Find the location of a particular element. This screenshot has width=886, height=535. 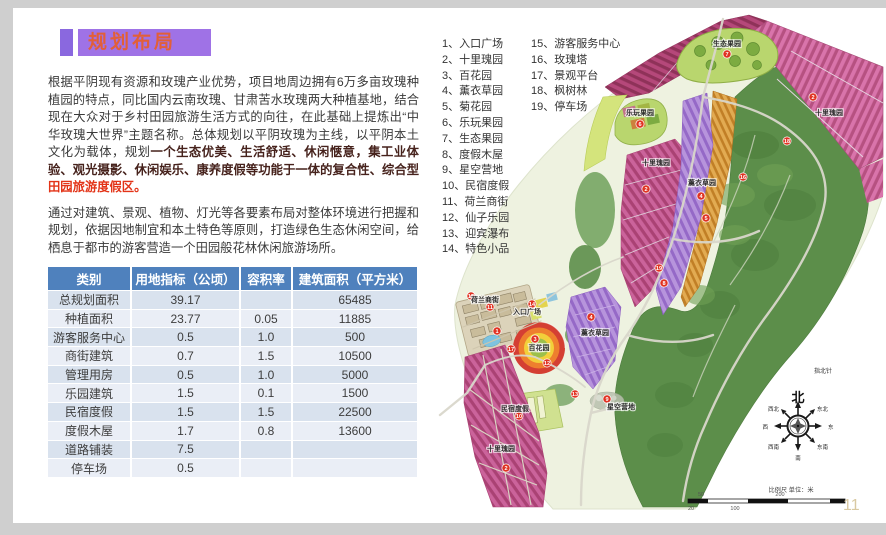

map-region-label: 十里瑰园 is located at coordinates (829, 112).